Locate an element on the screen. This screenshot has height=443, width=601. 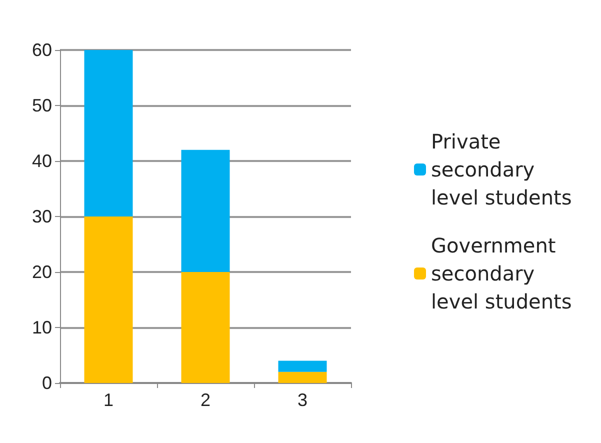
x-tick-label: 2 is located at coordinates (205, 400).